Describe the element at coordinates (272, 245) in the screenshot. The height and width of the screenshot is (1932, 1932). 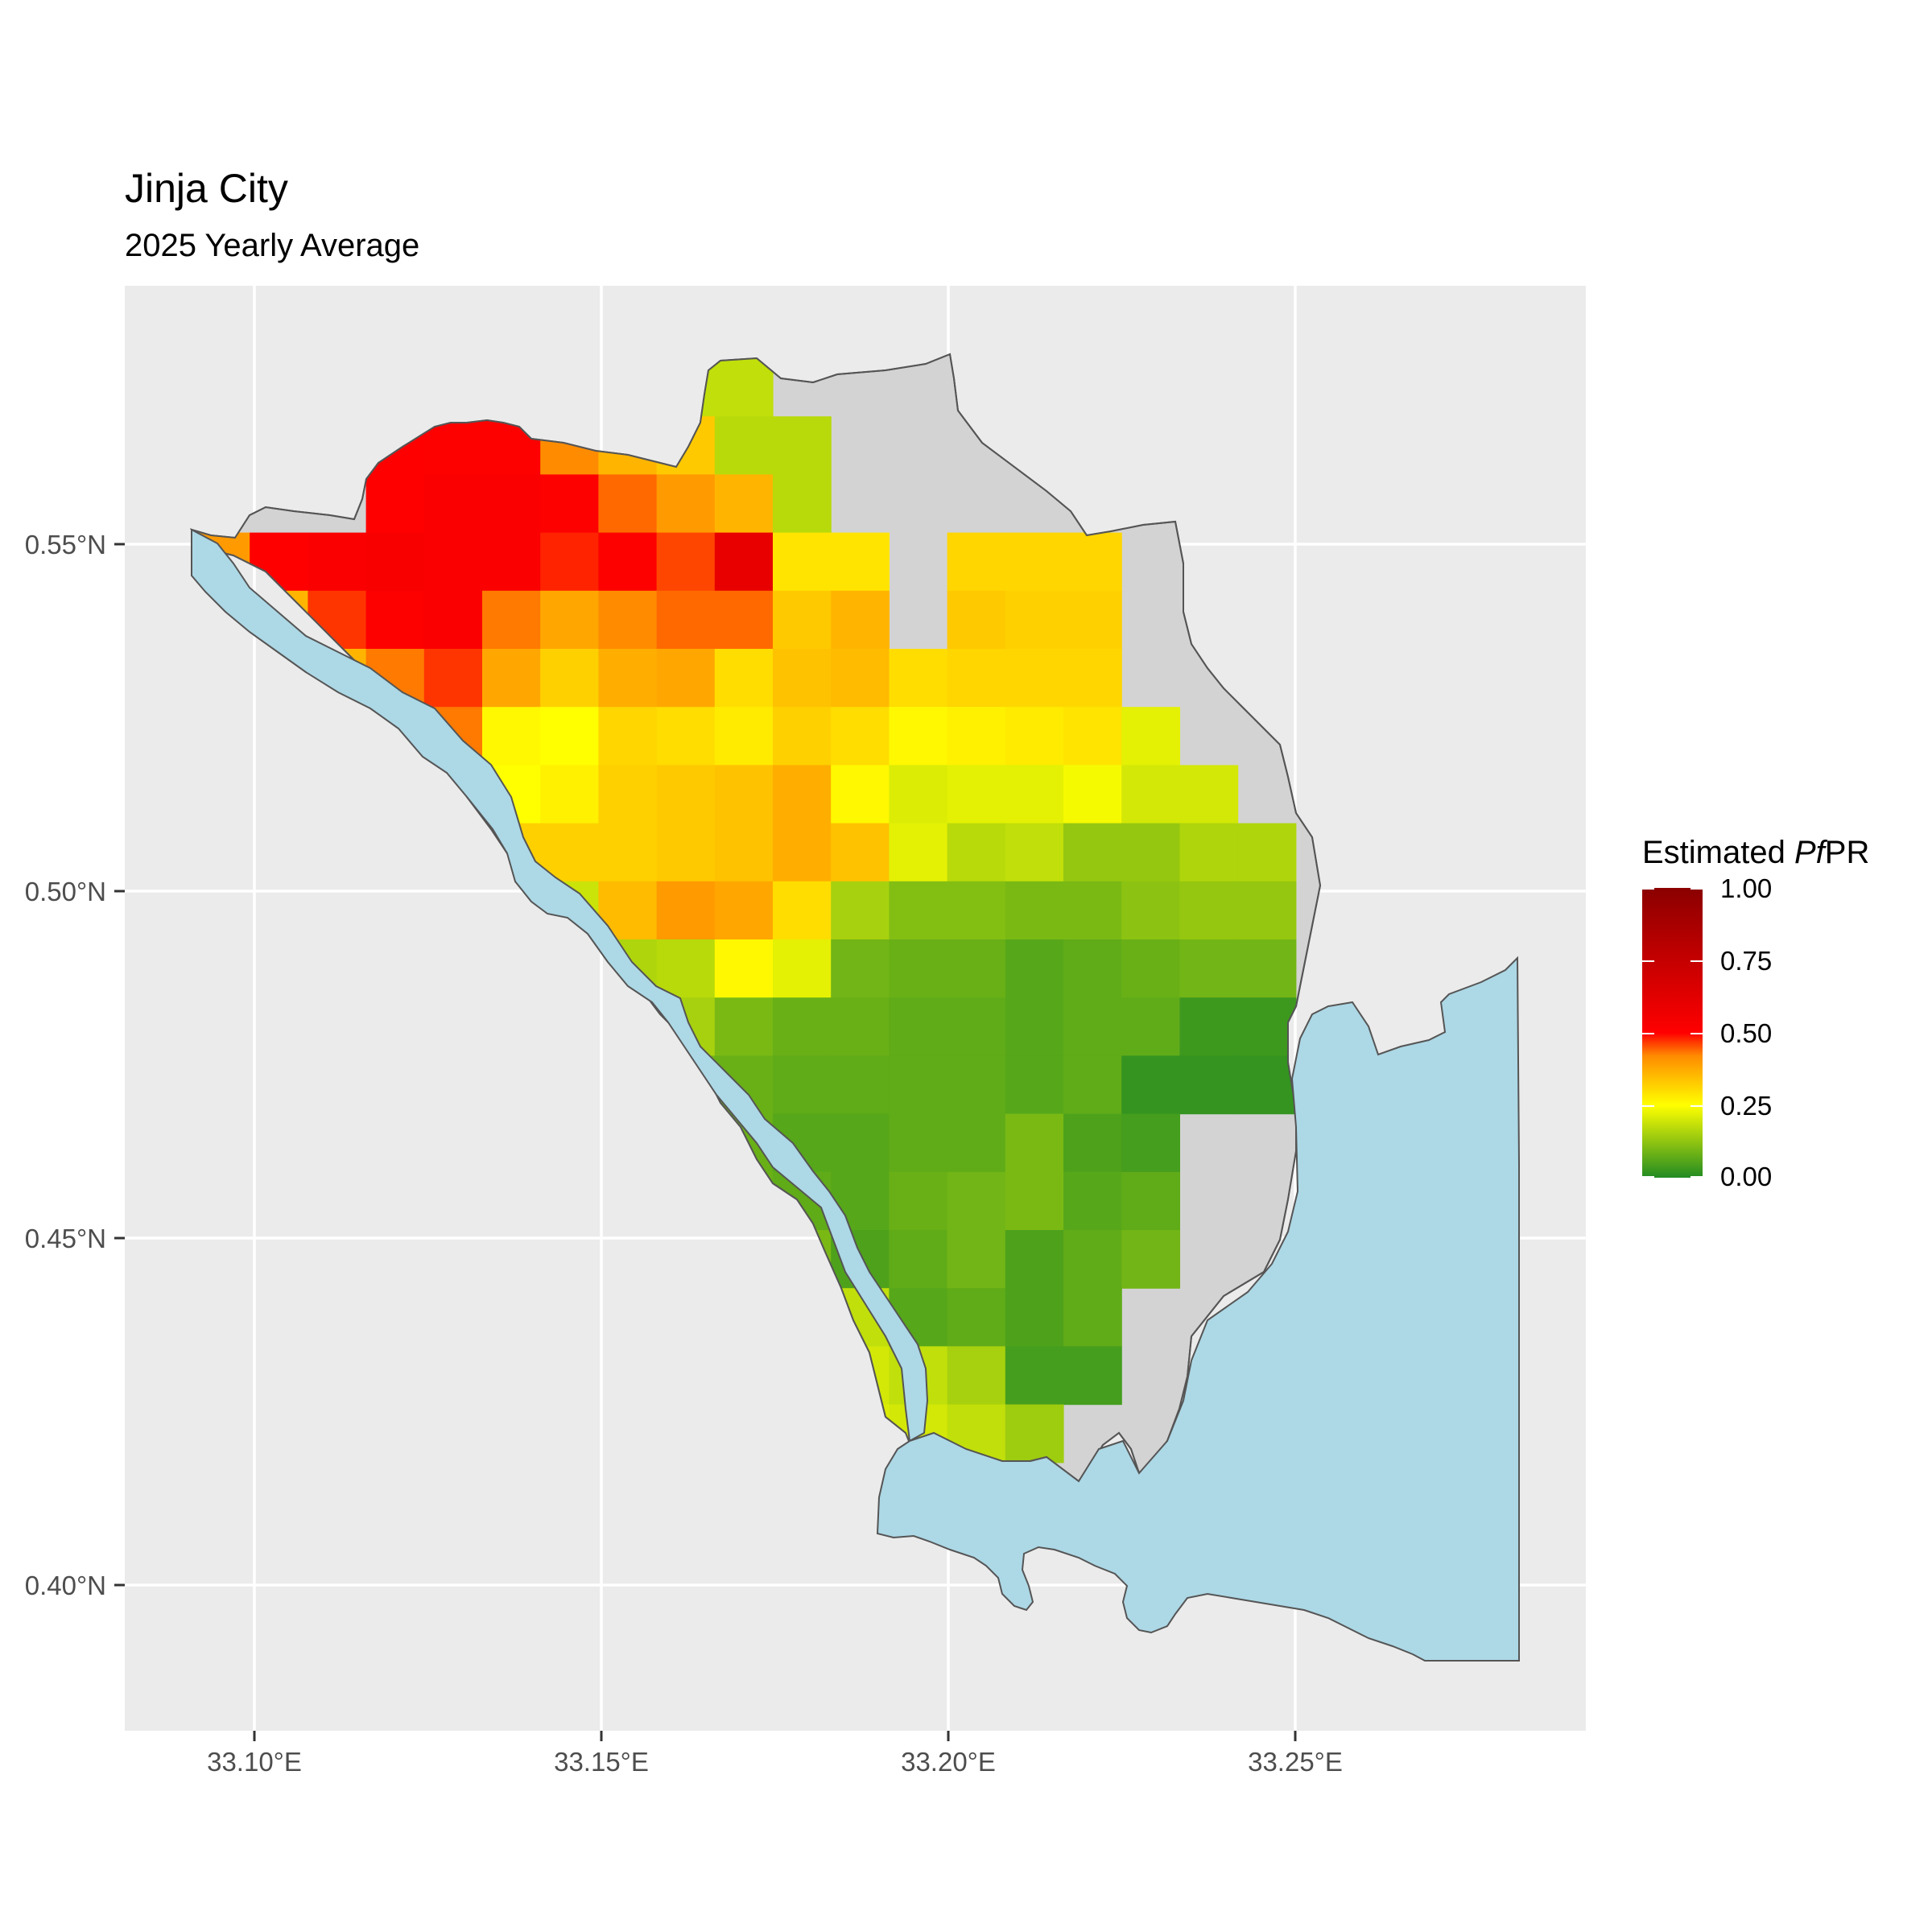
I see `map-subtitle: 2025 Yearly Average` at that location.